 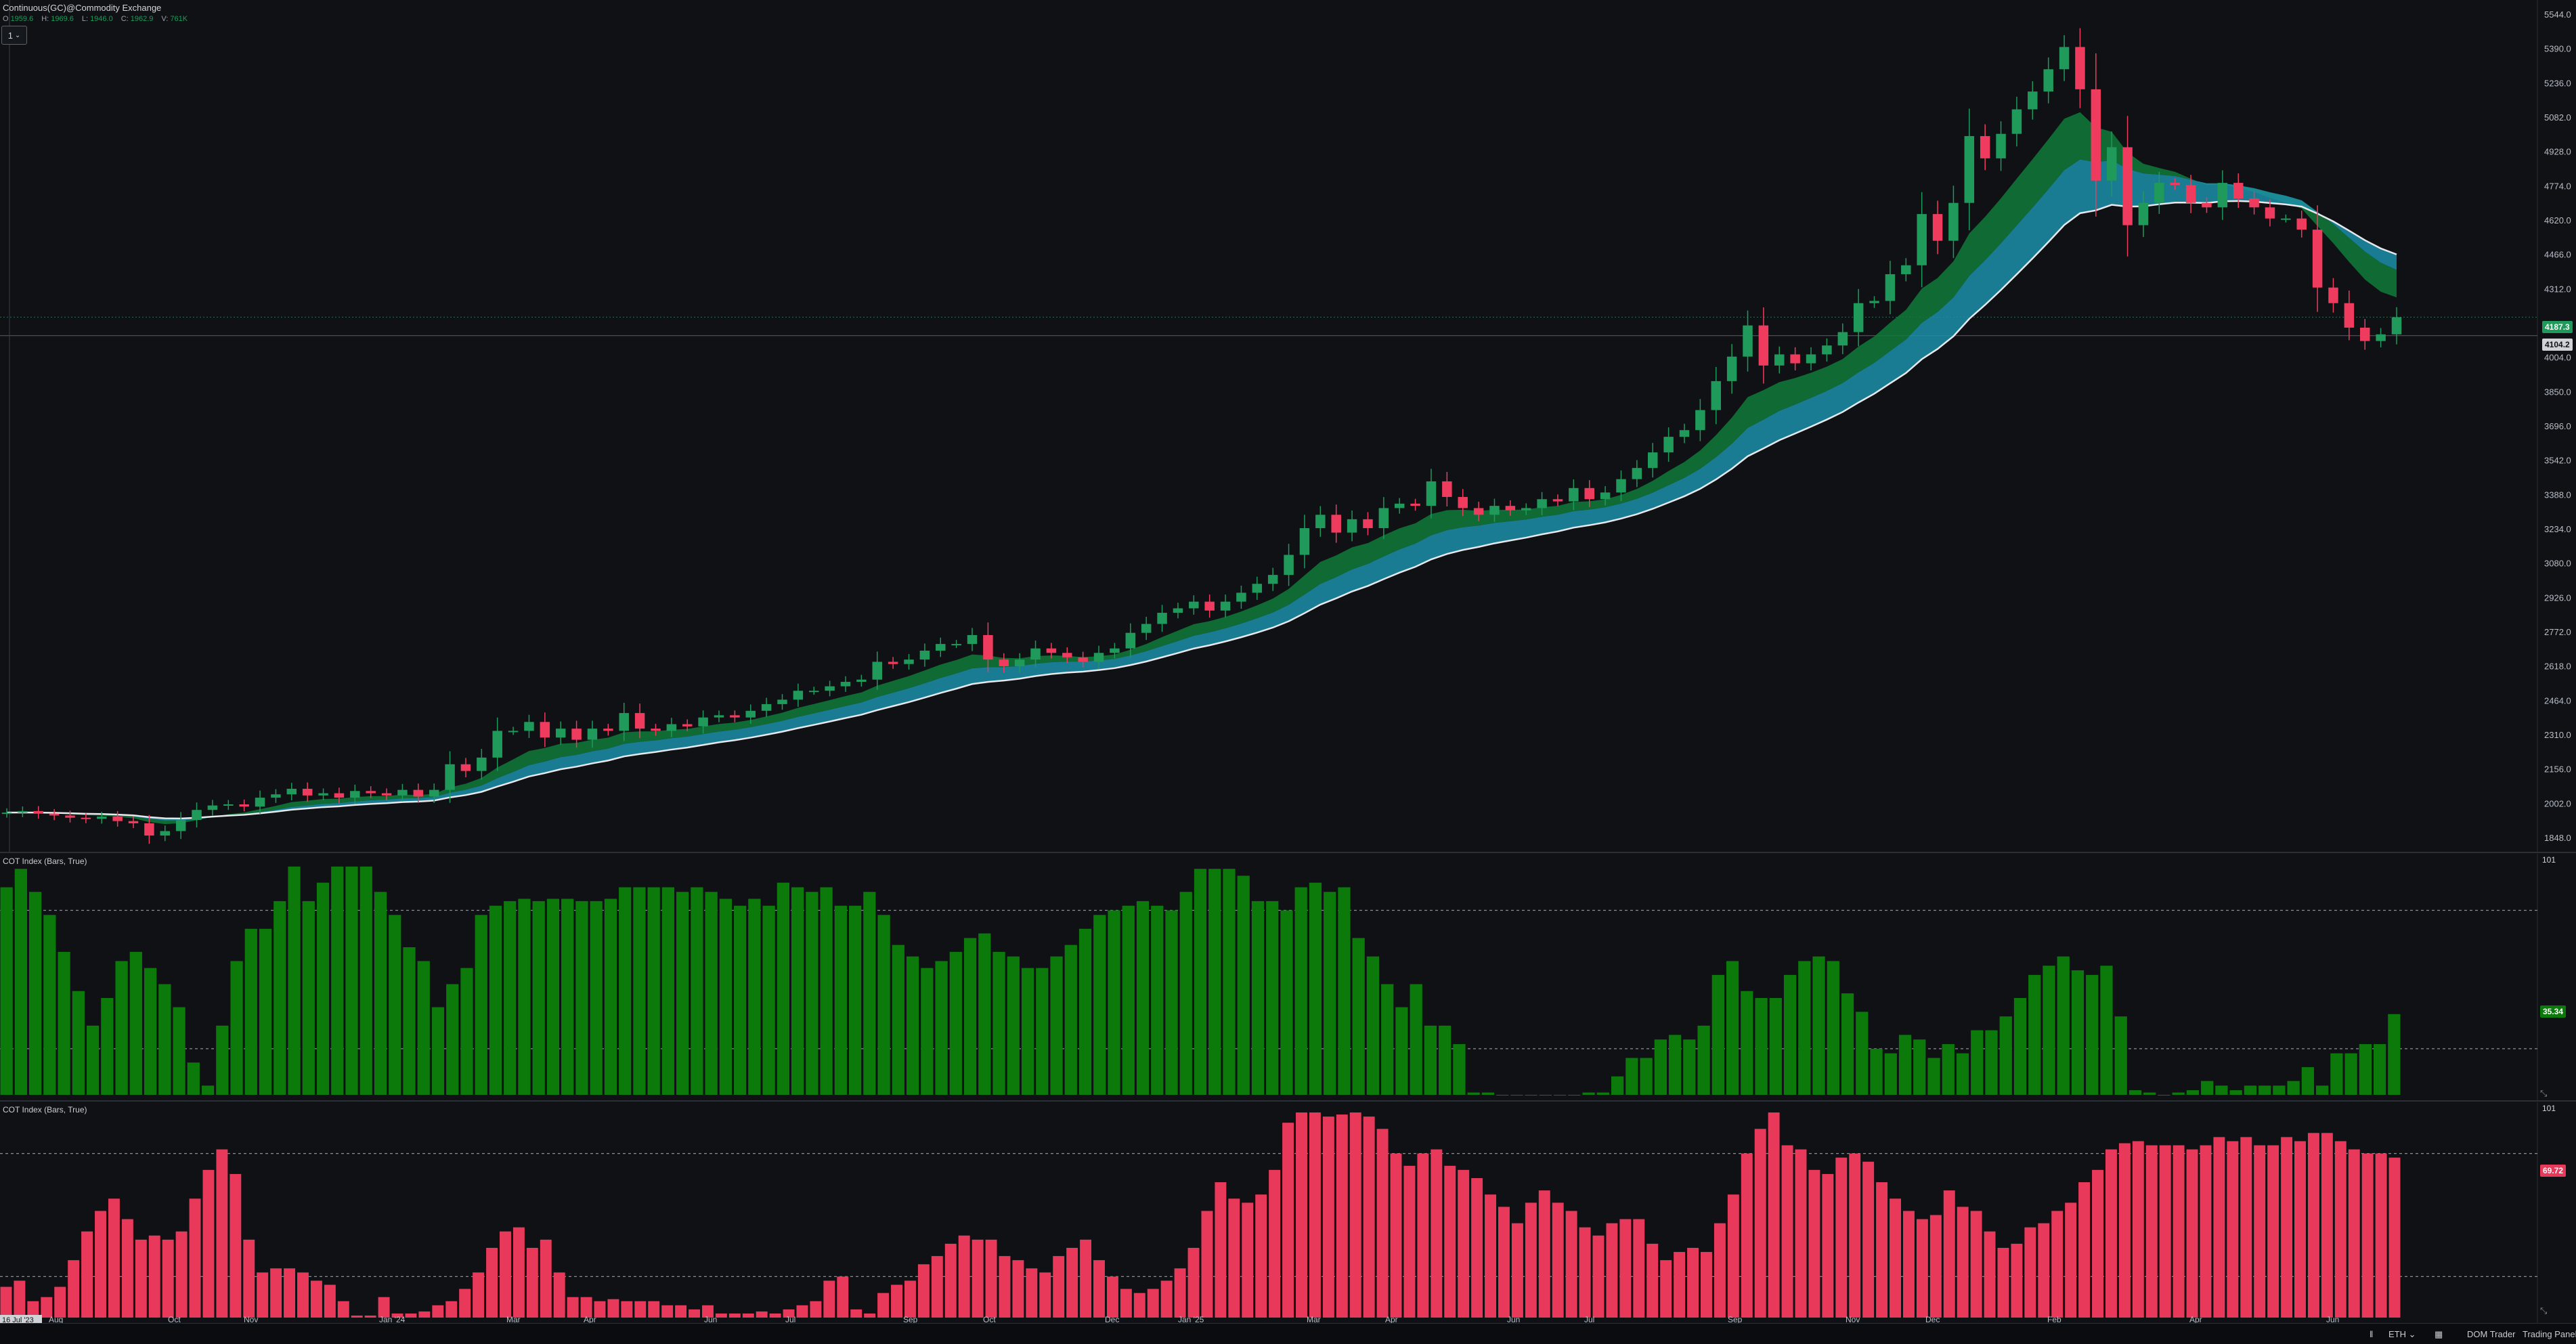 What do you see at coordinates (2549, 1334) in the screenshot?
I see `trading-panel-button: Trading Panel` at bounding box center [2549, 1334].